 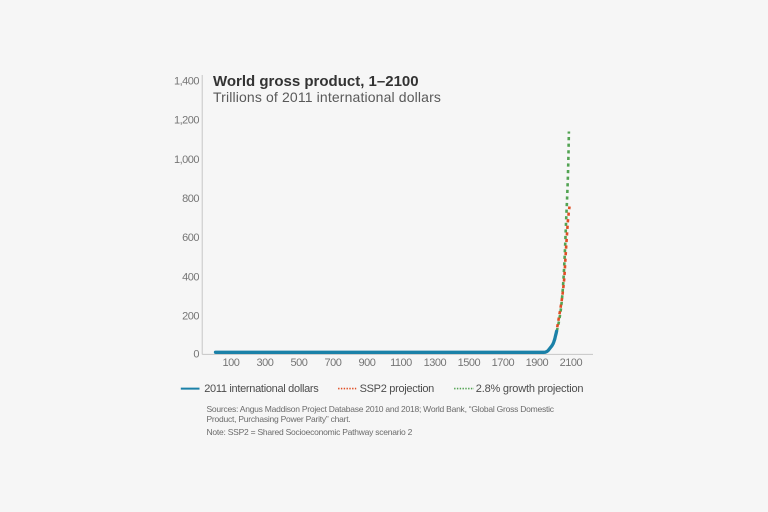 I want to click on svg-text: 500, so click(x=298, y=363).